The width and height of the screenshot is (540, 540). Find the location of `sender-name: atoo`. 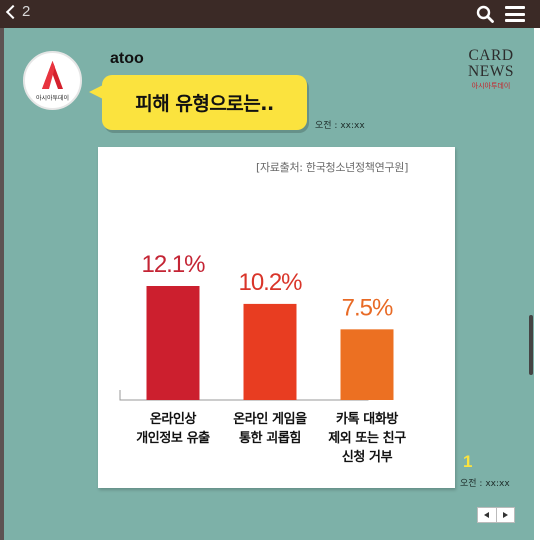

sender-name: atoo is located at coordinates (127, 58).